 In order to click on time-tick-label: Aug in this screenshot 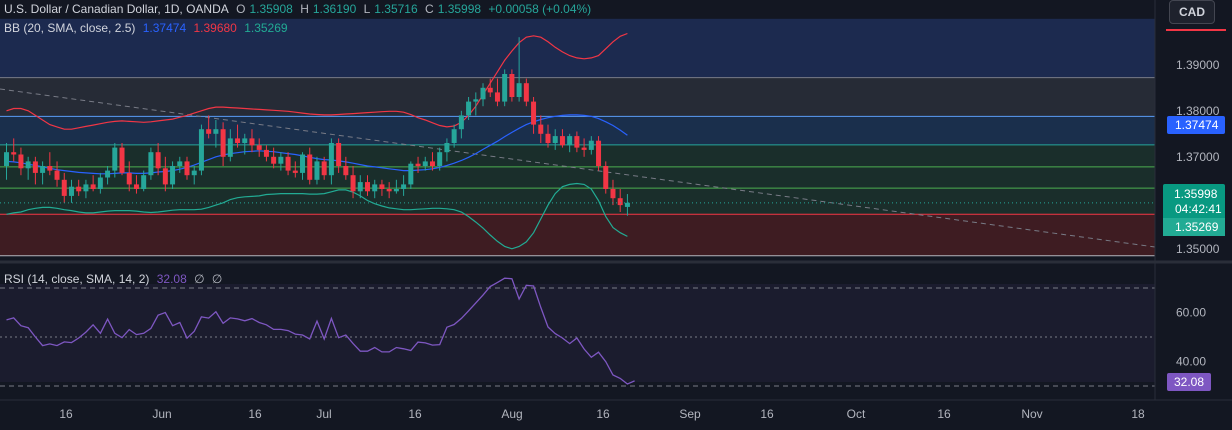, I will do `click(511, 414)`.